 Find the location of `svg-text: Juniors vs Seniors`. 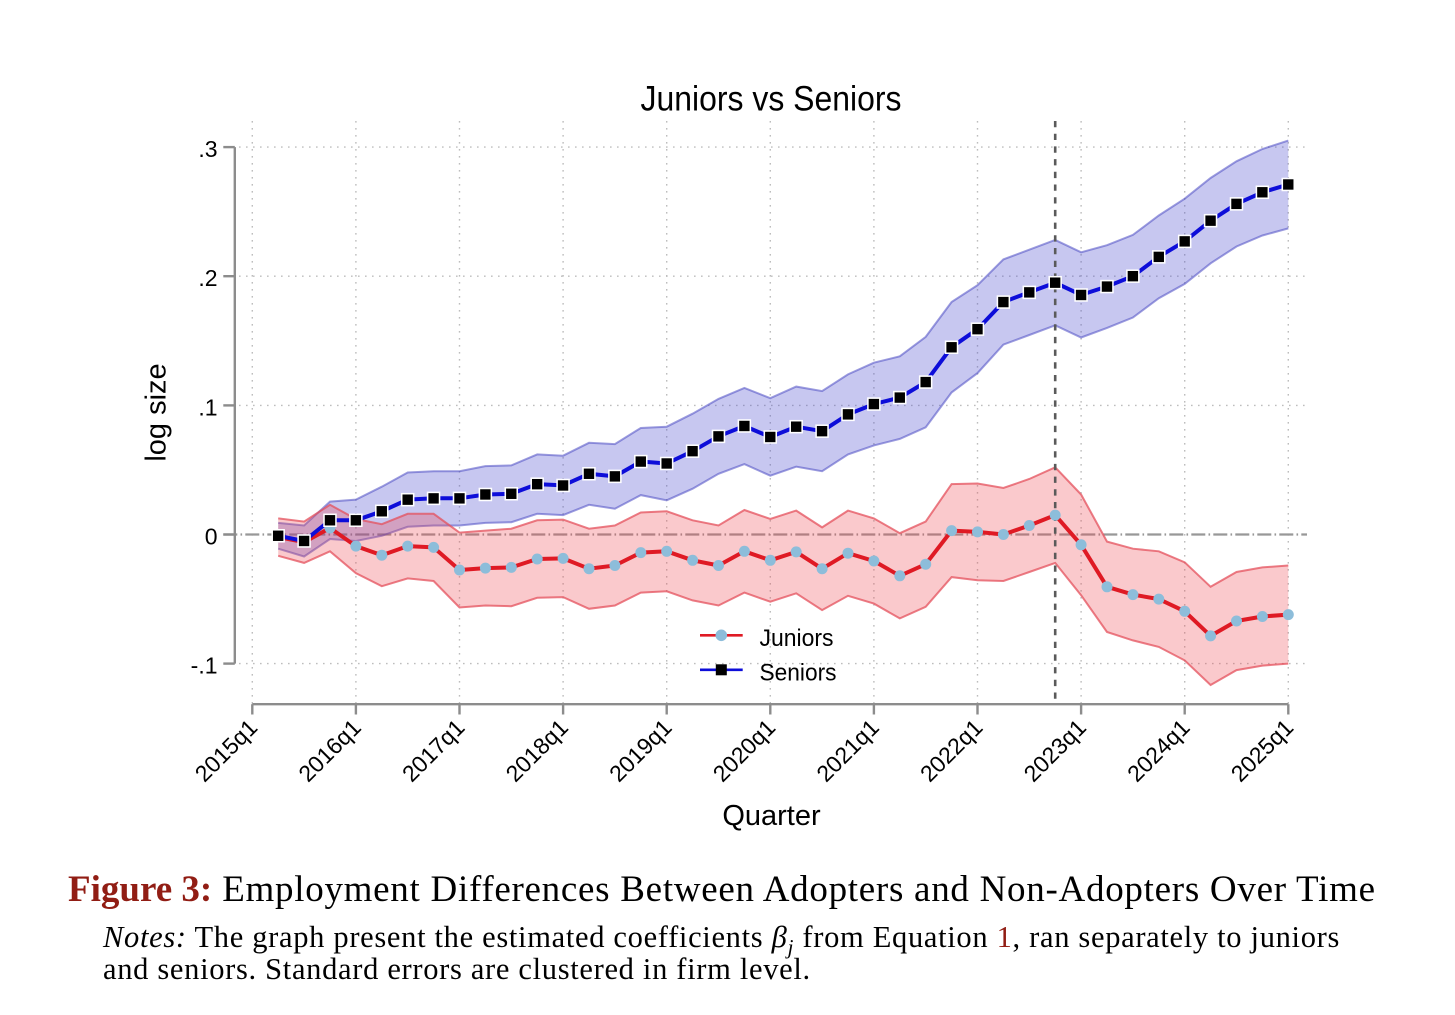

svg-text: Juniors vs Seniors is located at coordinates (771, 99).